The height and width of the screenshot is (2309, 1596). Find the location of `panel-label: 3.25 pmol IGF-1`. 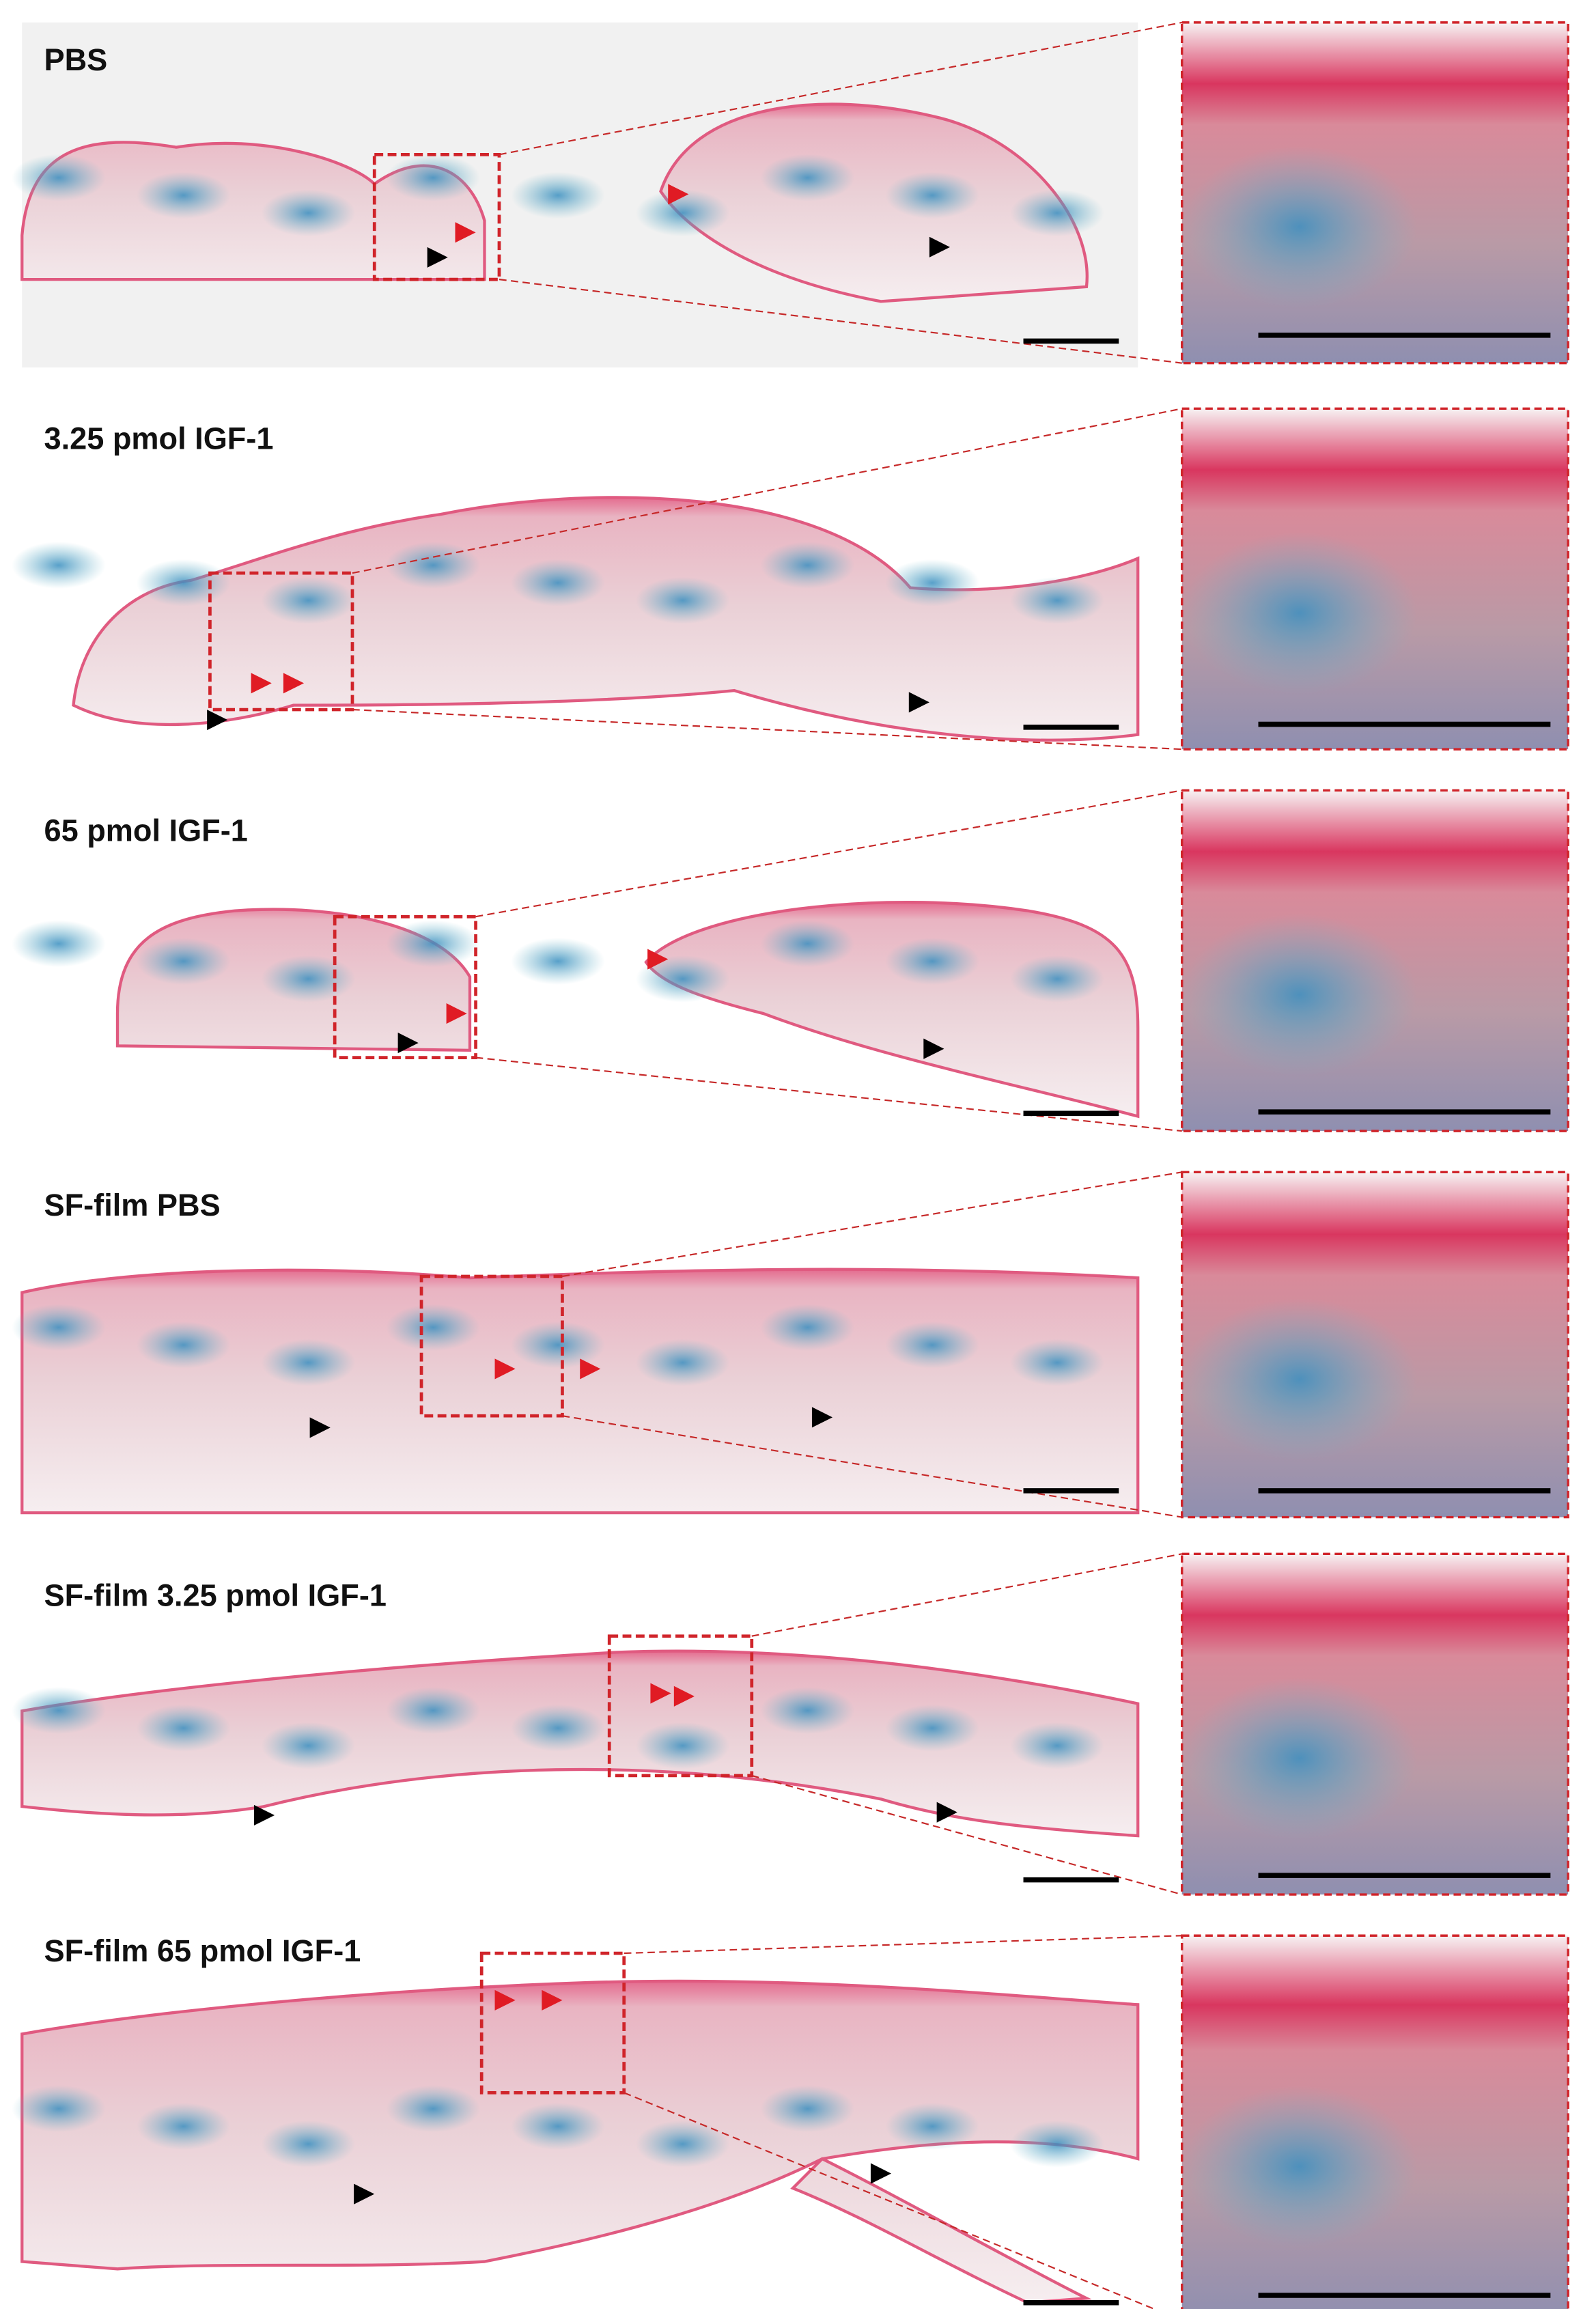

panel-label: 3.25 pmol IGF-1 is located at coordinates (158, 438).